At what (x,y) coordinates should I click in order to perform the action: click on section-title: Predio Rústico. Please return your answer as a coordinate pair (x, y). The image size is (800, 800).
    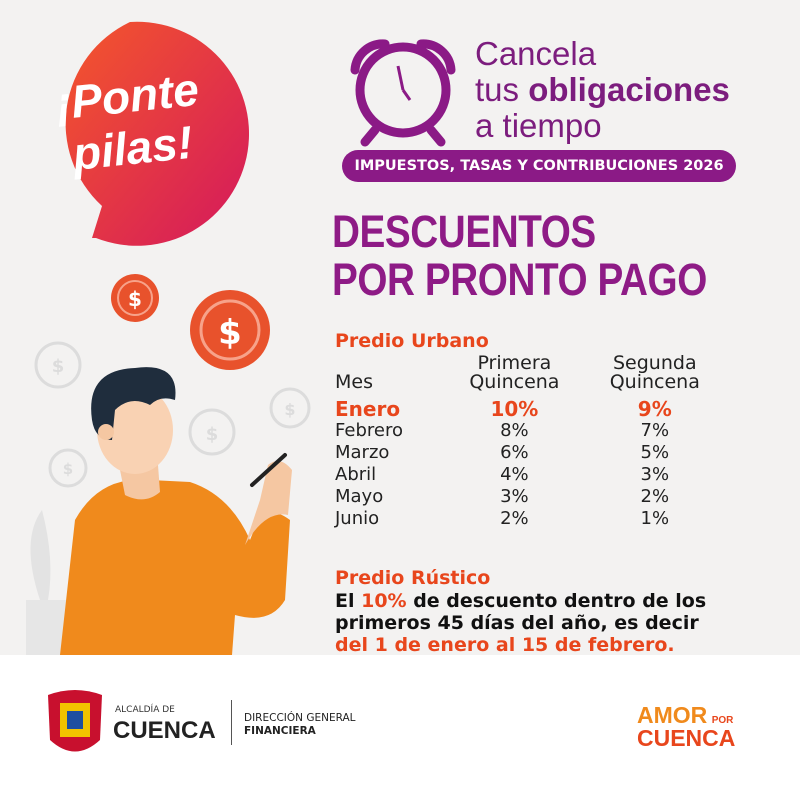
    Looking at the image, I should click on (413, 578).